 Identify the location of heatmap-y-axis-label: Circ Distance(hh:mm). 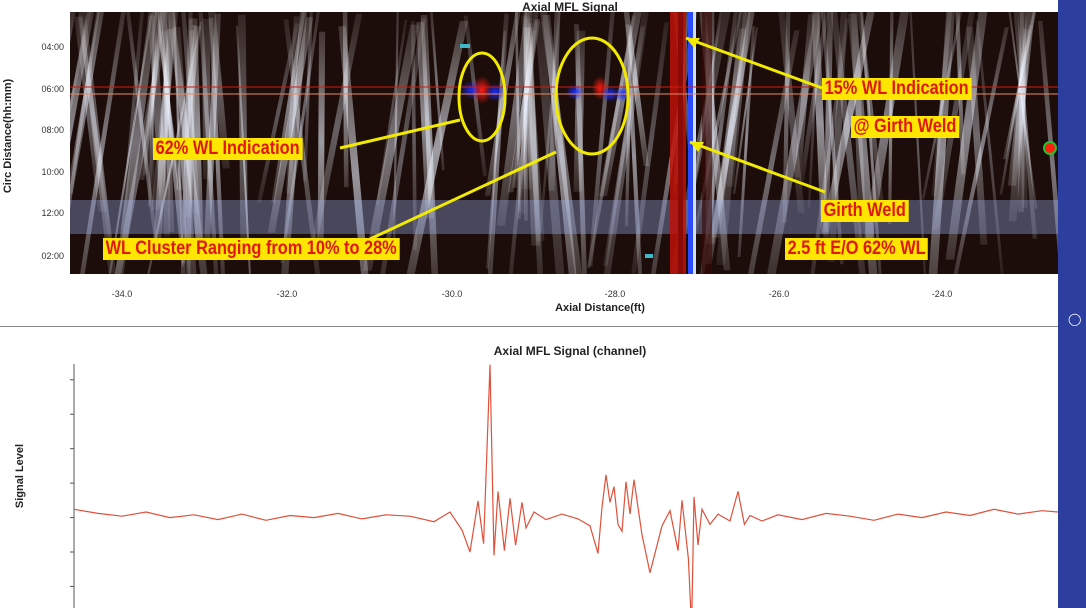
(8, 136).